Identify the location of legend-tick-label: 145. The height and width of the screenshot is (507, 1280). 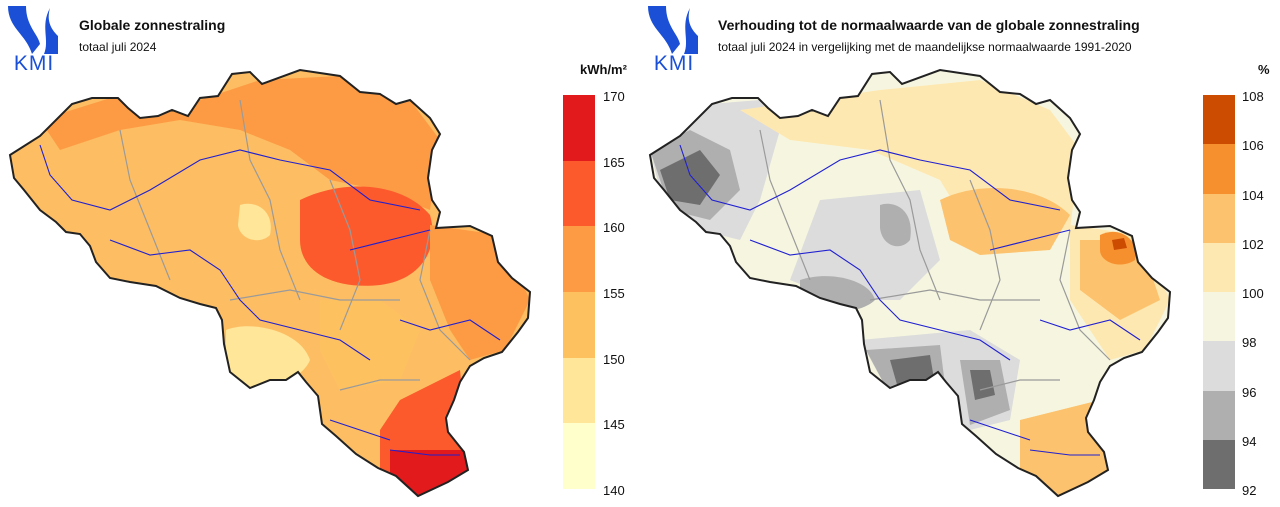
(614, 425).